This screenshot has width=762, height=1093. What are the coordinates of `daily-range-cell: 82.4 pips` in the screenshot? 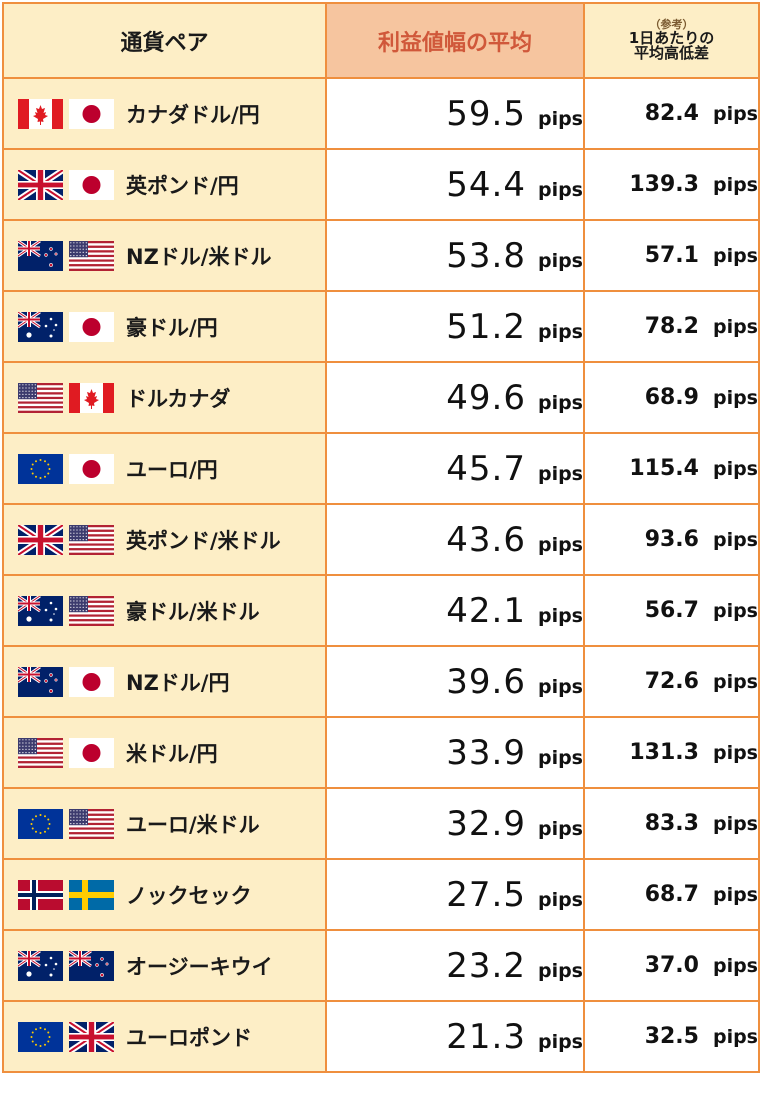 It's located at (671, 113).